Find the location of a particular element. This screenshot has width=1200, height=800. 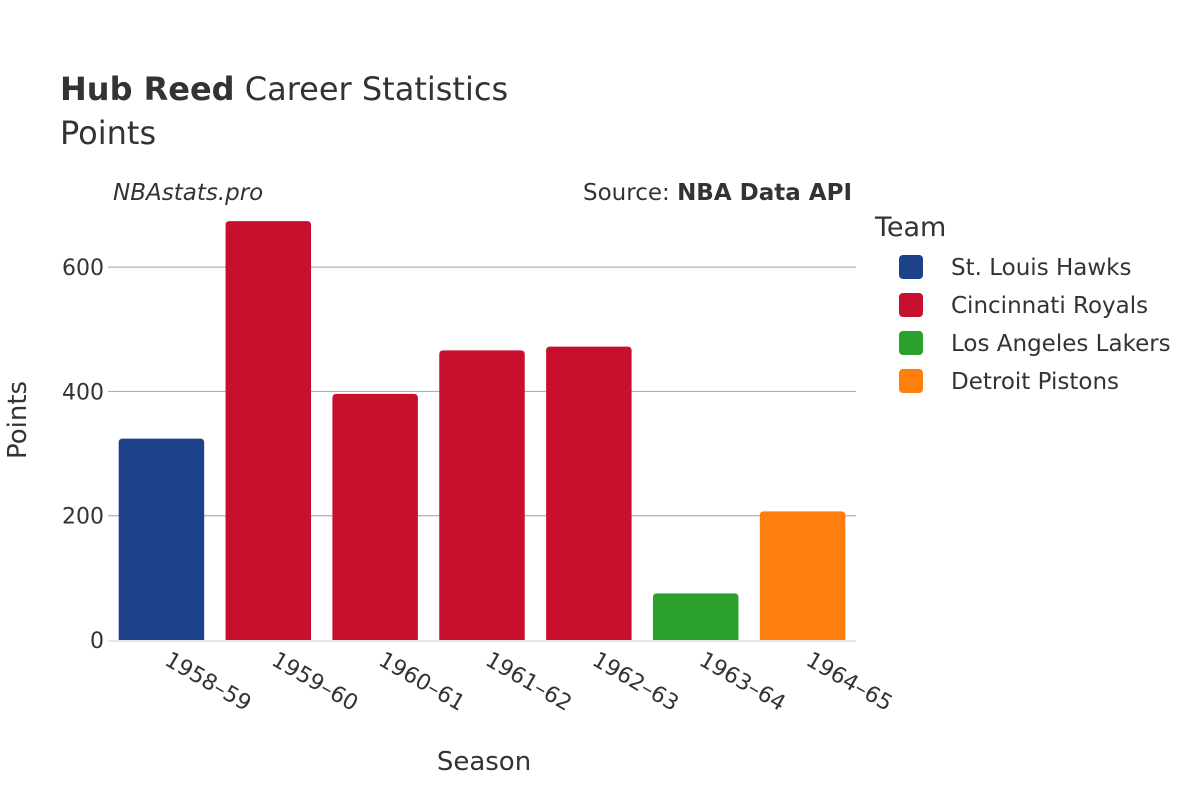

y-tick-label: 0 is located at coordinates (97, 641).